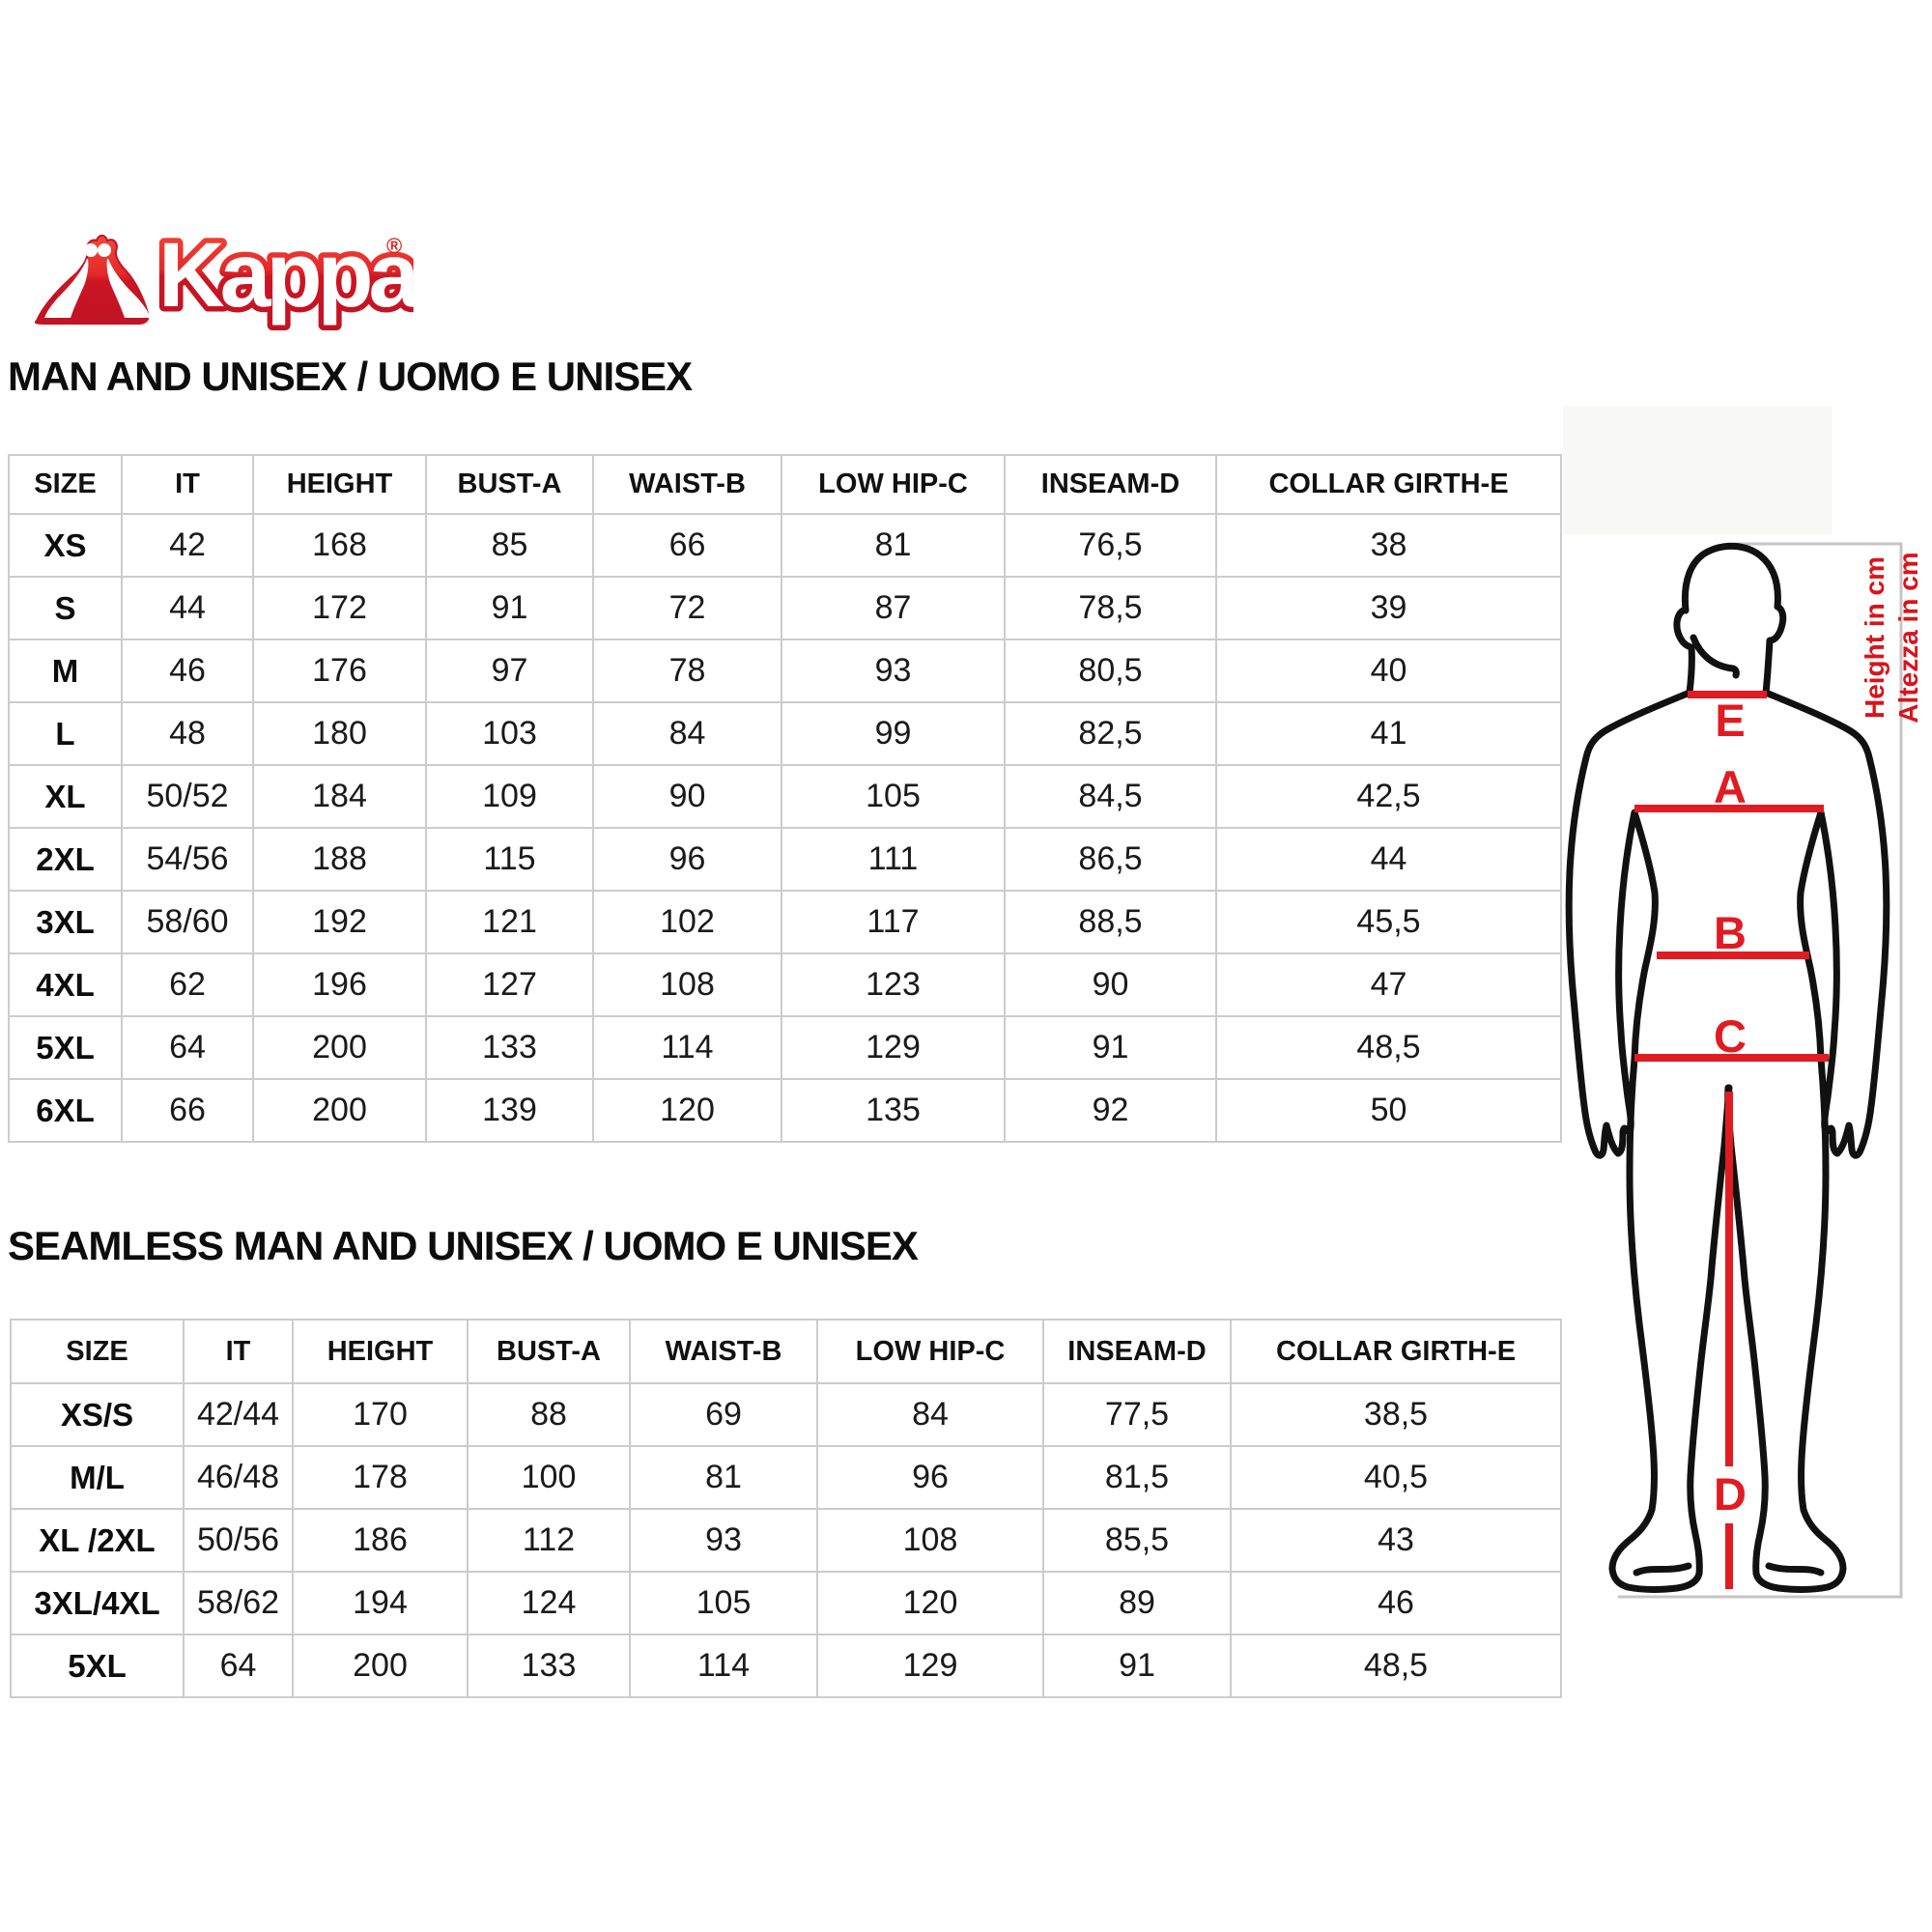 Image resolution: width=1932 pixels, height=1932 pixels. I want to click on table-row: 4XL 62 196 127 108 123 90 47, so click(785, 984).